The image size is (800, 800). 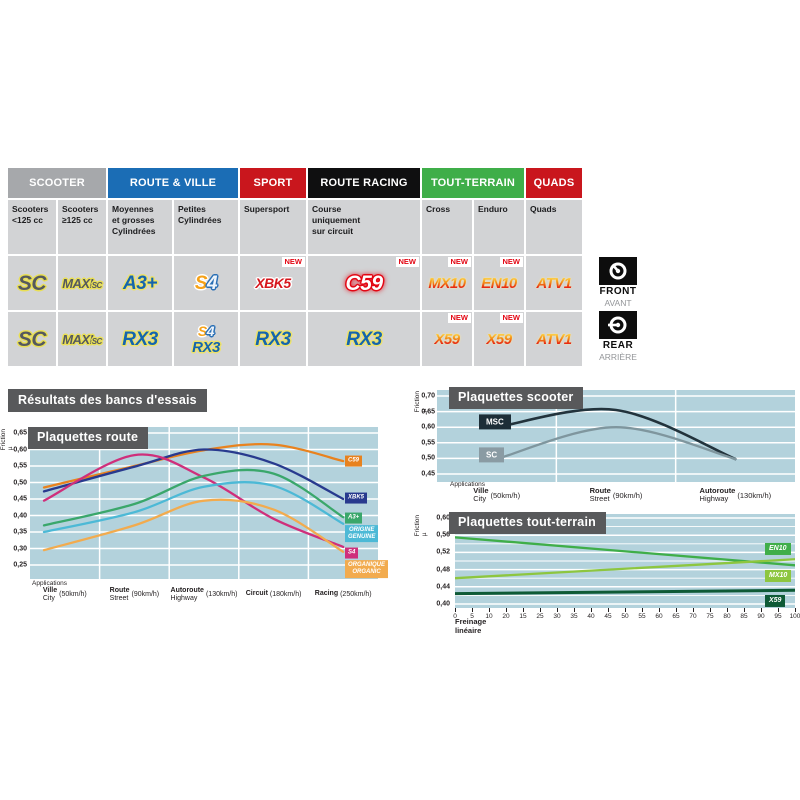 I want to click on pad-cell-rear-4: RX3, so click(x=273, y=339).